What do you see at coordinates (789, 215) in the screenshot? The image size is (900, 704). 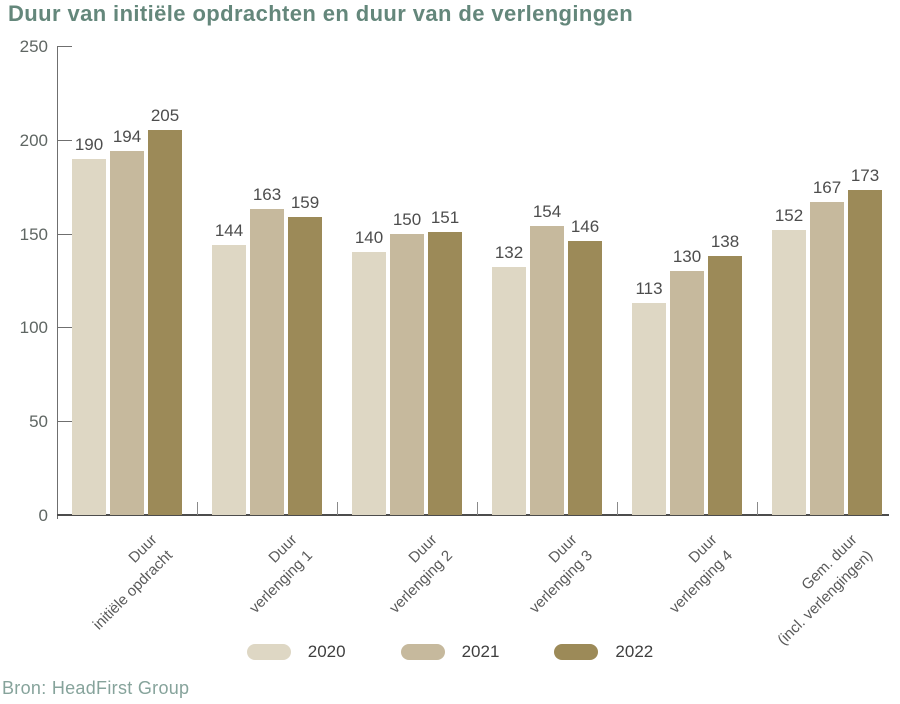 I see `bar-value-label: 152` at bounding box center [789, 215].